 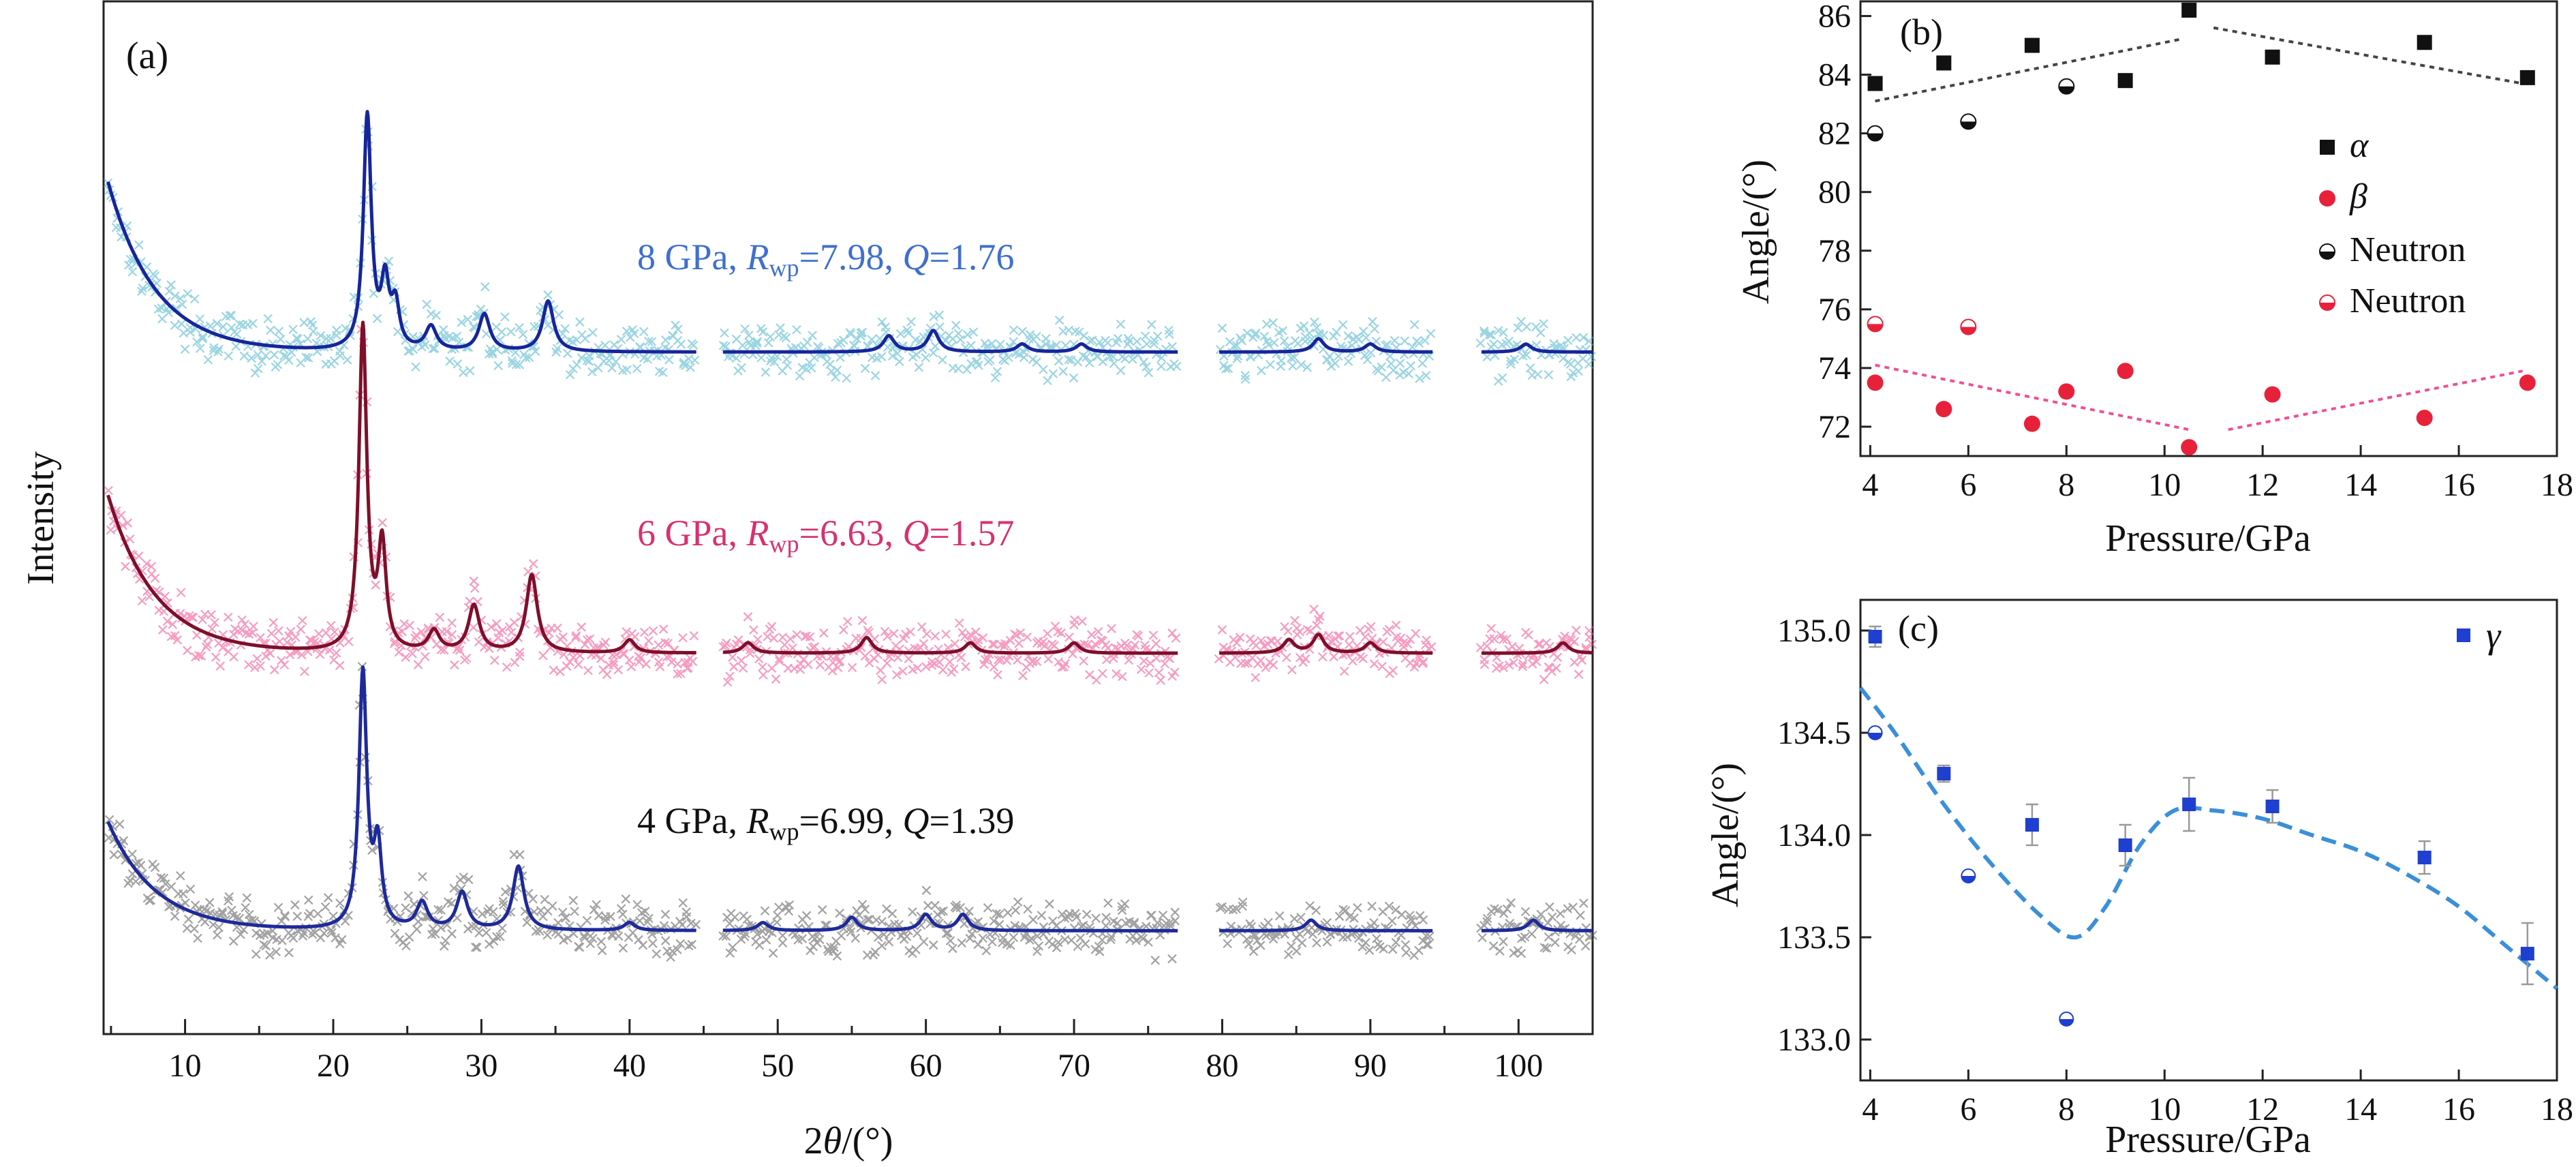 What do you see at coordinates (851, 257) in the screenshot?
I see `annotation-rwp-value: =7.98,` at bounding box center [851, 257].